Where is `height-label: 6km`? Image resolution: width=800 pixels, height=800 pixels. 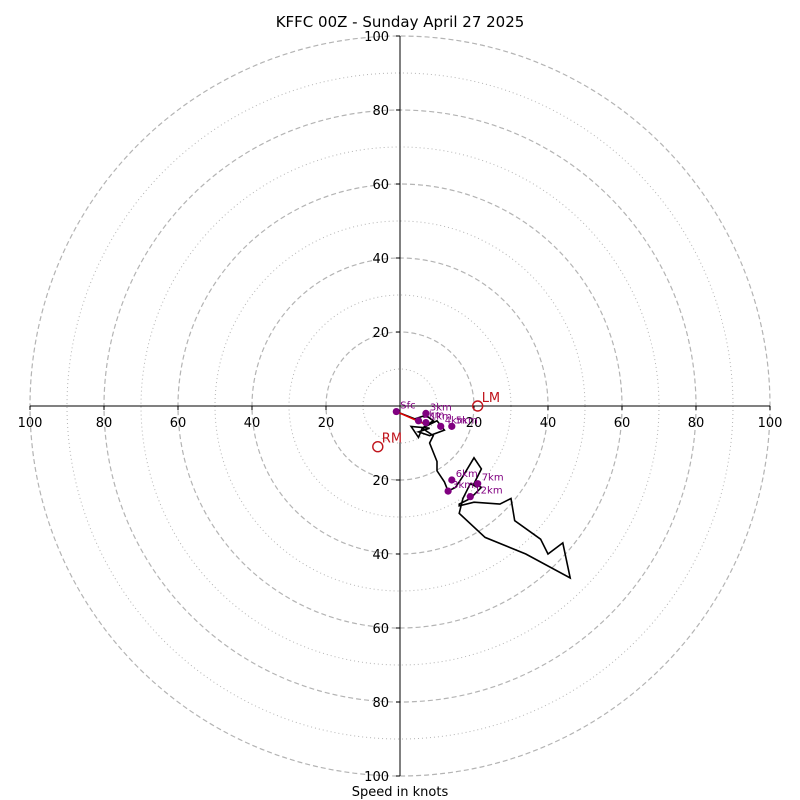
height-label: 6km is located at coordinates (467, 474).